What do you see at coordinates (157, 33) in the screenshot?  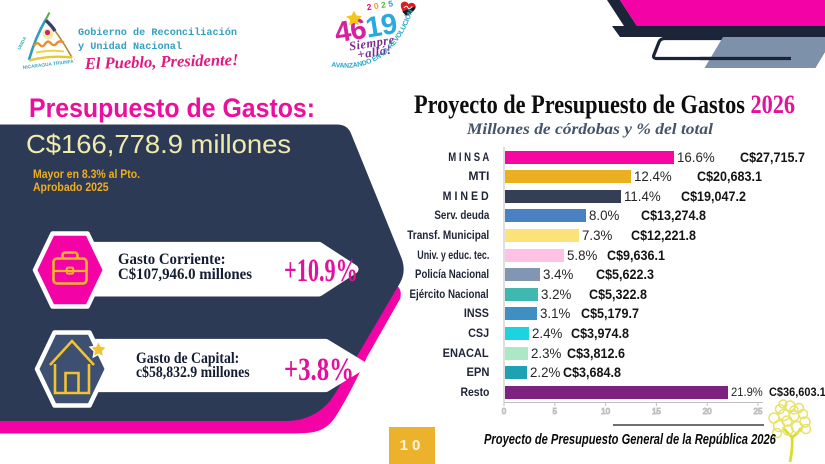 I see `svg-text: Gobierno de Reconciliación` at bounding box center [157, 33].